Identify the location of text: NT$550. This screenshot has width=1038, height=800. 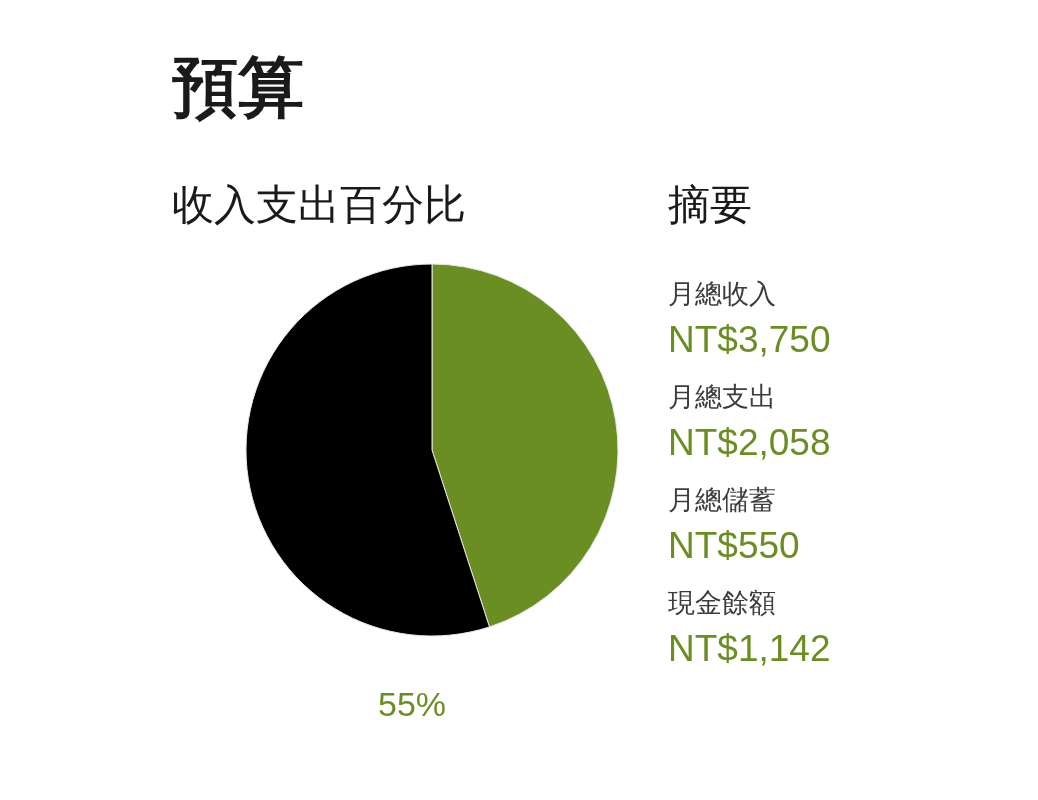
(734, 545).